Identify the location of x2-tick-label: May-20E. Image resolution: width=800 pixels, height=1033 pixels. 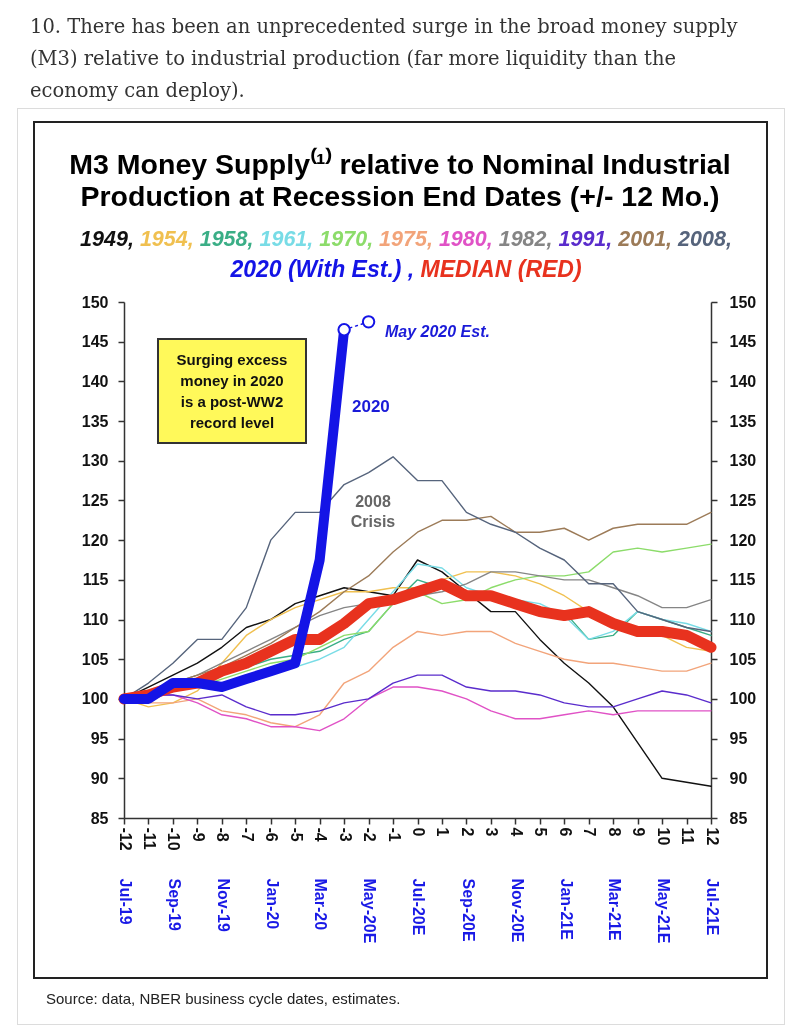
(370, 911).